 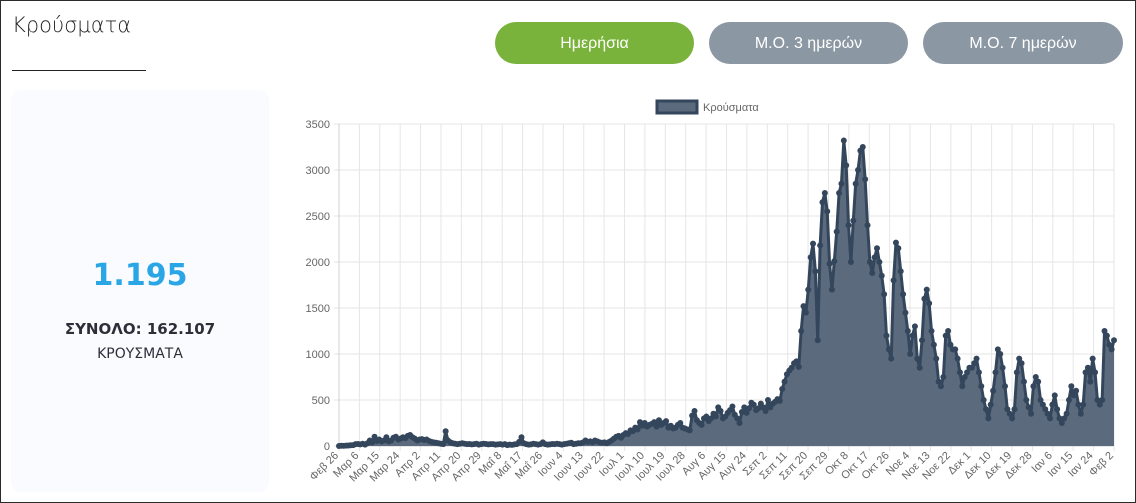 I want to click on daily-toggle-button: Ημερήσια, so click(x=594, y=43).